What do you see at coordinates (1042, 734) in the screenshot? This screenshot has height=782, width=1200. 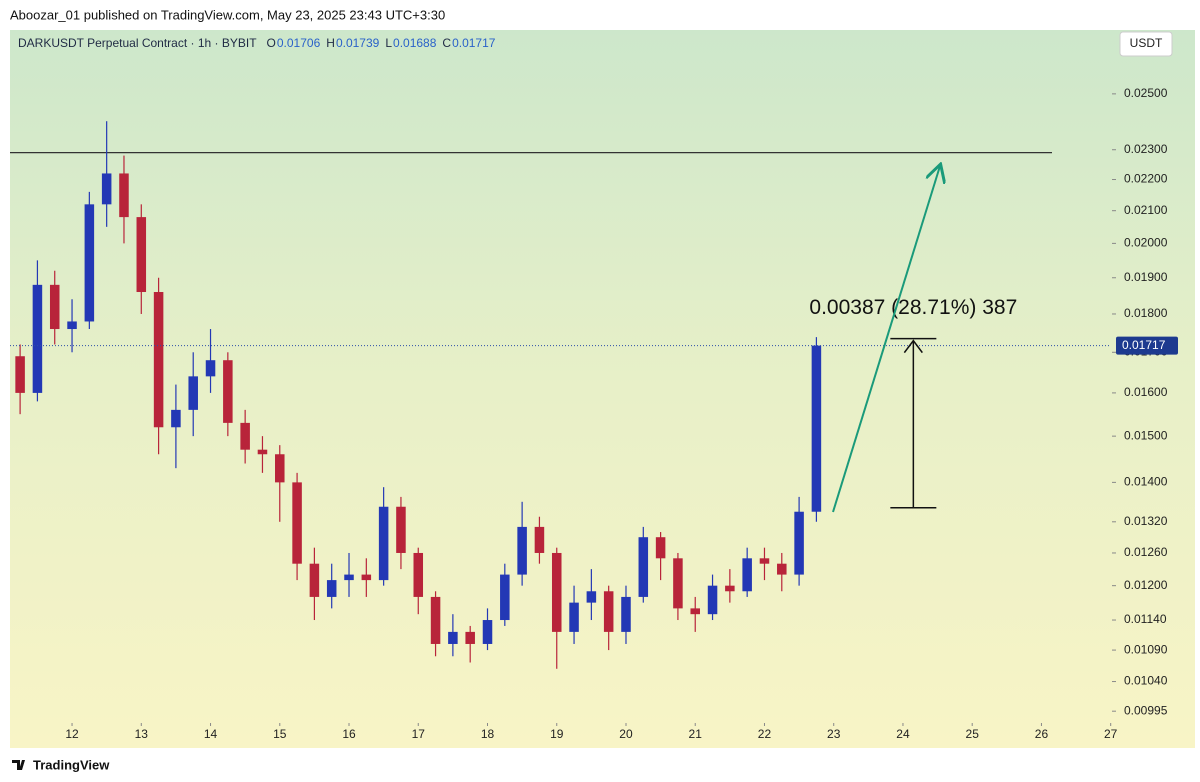 I see `x-tick-label: 26` at bounding box center [1042, 734].